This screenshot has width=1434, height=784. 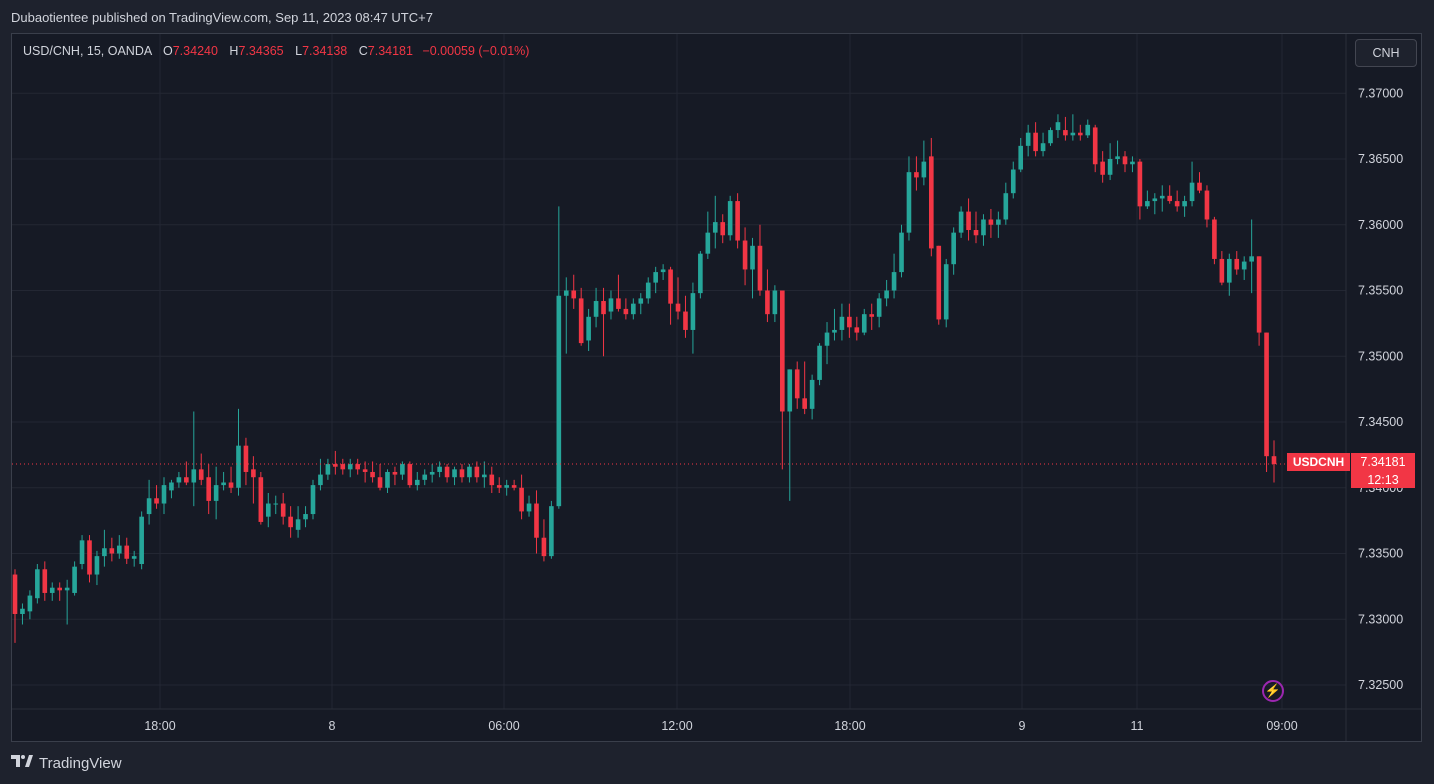 I want to click on y-tick-label: 7.36500, so click(x=1380, y=159).